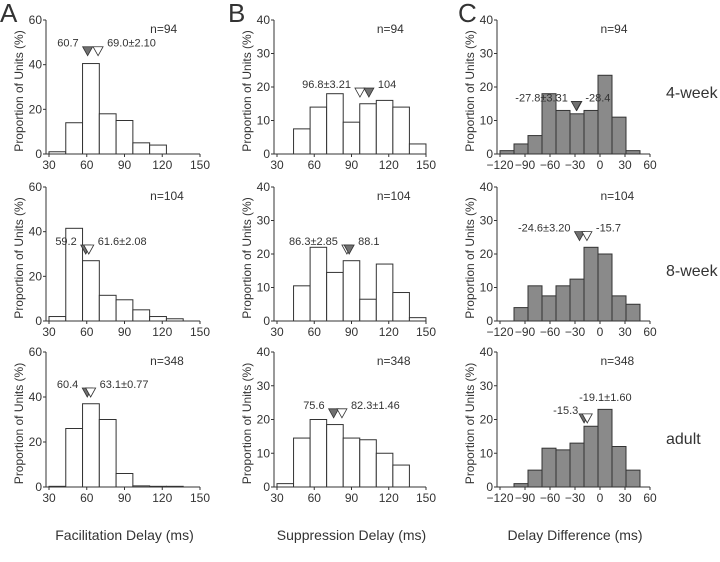 The image size is (720, 562). What do you see at coordinates (608, 229) in the screenshot?
I see `marker-label: -15.7` at bounding box center [608, 229].